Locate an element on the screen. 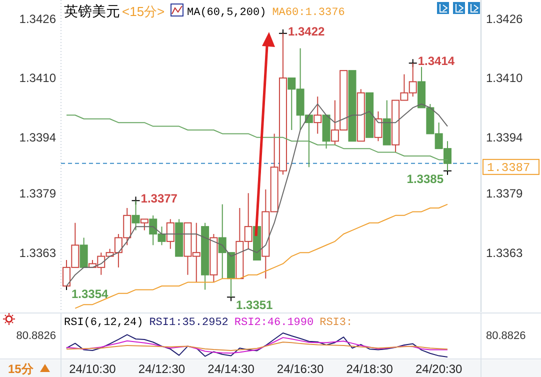  annotation: 1.3354 is located at coordinates (90, 294).